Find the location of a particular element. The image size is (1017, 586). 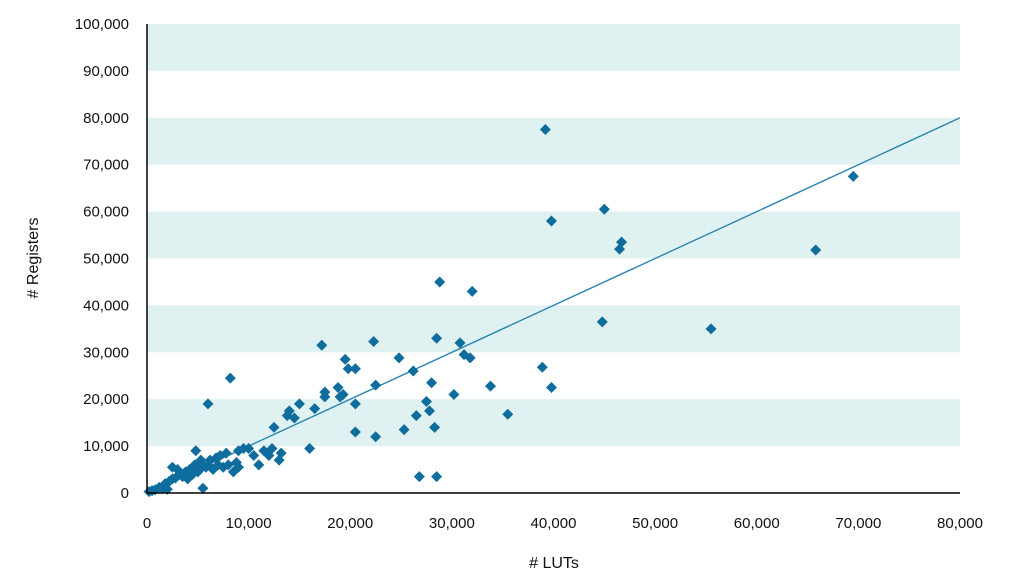

y-tick-label: 100,000 is located at coordinates (102, 24).